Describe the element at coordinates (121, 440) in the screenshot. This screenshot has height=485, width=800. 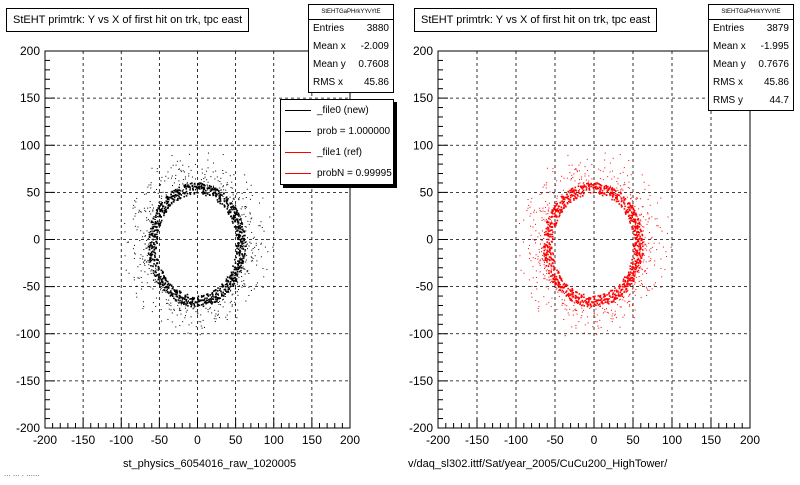
I see `x-tick-label: -100` at that location.